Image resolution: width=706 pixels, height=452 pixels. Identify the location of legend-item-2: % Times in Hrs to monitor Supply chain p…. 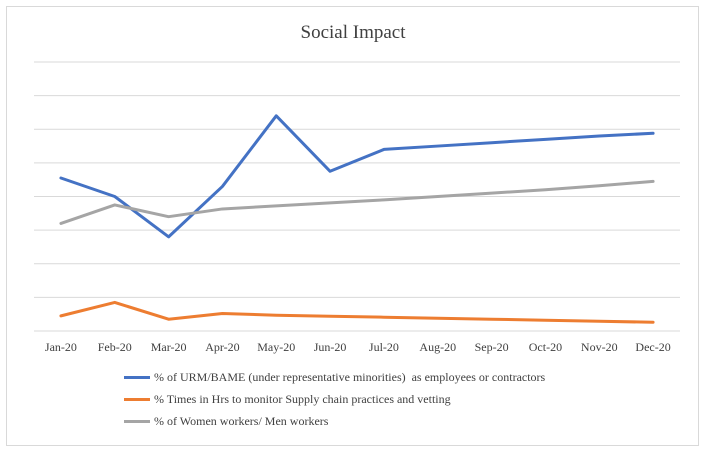
(334, 399).